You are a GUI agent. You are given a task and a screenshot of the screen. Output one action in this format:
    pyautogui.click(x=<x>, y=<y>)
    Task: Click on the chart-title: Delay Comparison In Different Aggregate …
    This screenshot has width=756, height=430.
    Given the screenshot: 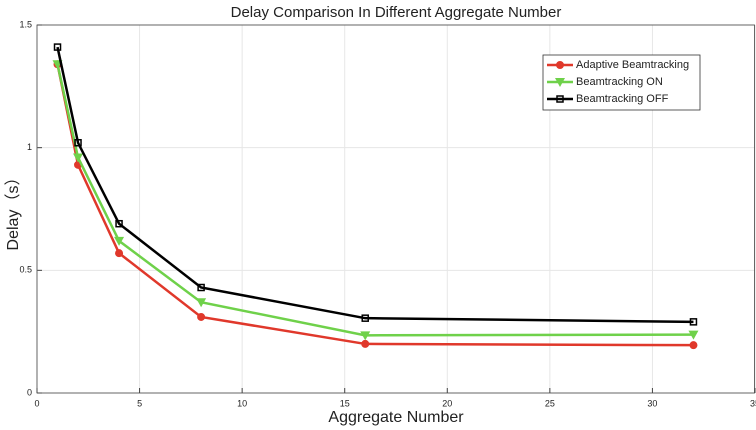 What is the action you would take?
    pyautogui.click(x=396, y=12)
    